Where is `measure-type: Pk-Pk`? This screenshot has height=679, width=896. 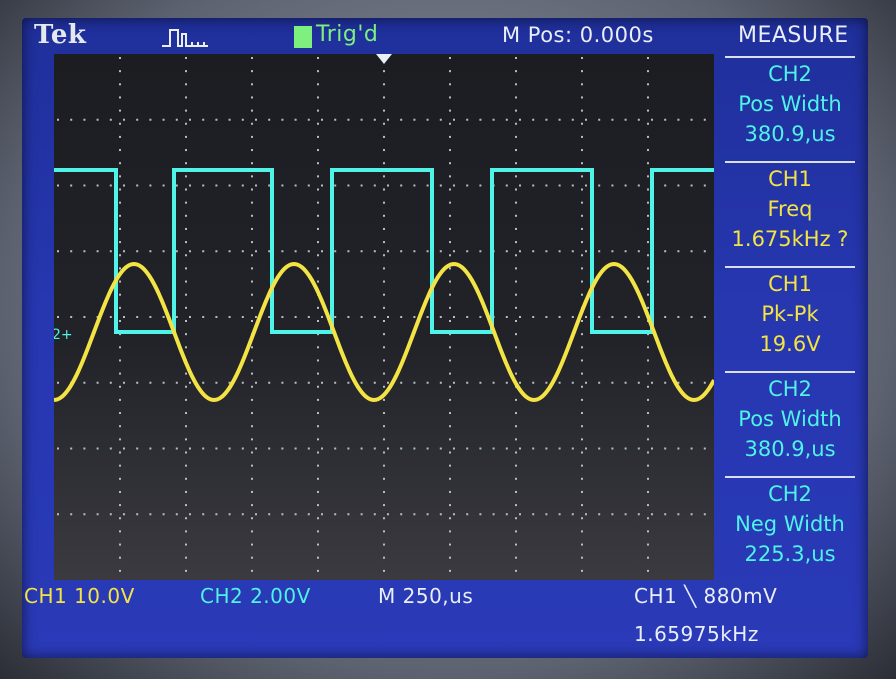
measure-type: Pk-Pk is located at coordinates (790, 314).